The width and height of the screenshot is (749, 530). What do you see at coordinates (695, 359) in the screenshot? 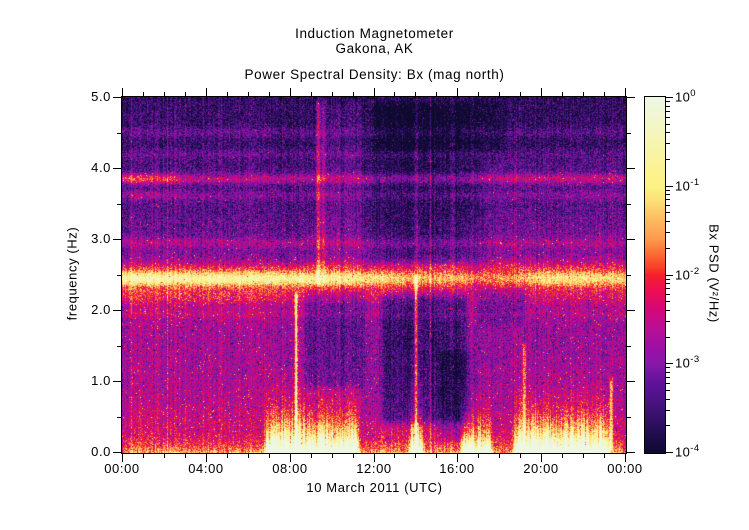
I see `colorbar-tick-exponent: -3` at bounding box center [695, 359].